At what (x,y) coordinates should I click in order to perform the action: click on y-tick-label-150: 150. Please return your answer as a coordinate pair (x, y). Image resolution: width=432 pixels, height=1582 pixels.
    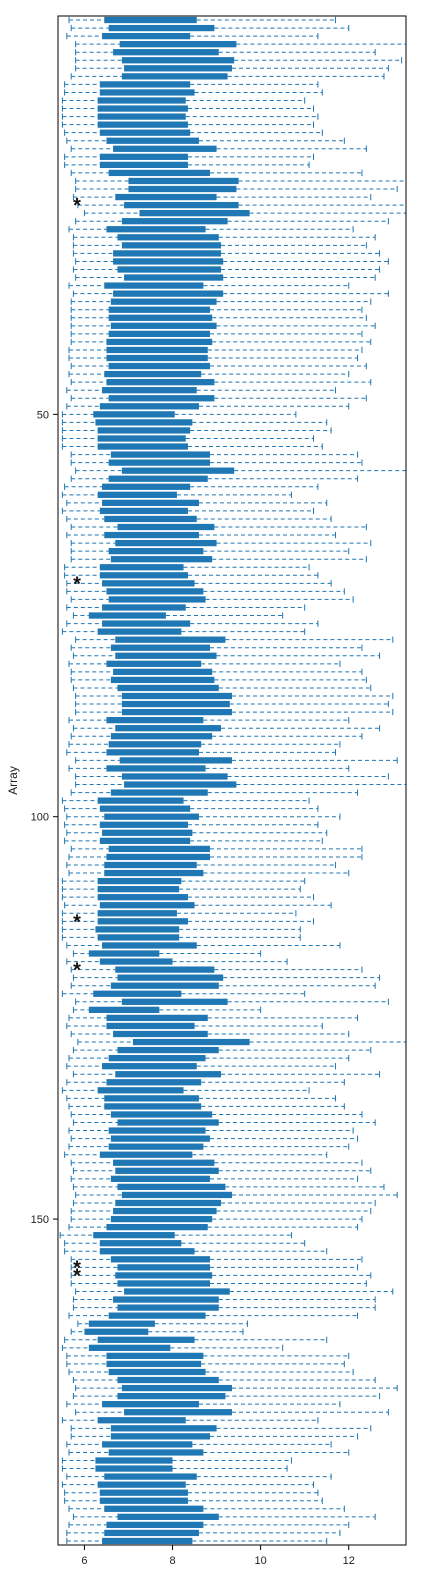
    Looking at the image, I should click on (40, 1220).